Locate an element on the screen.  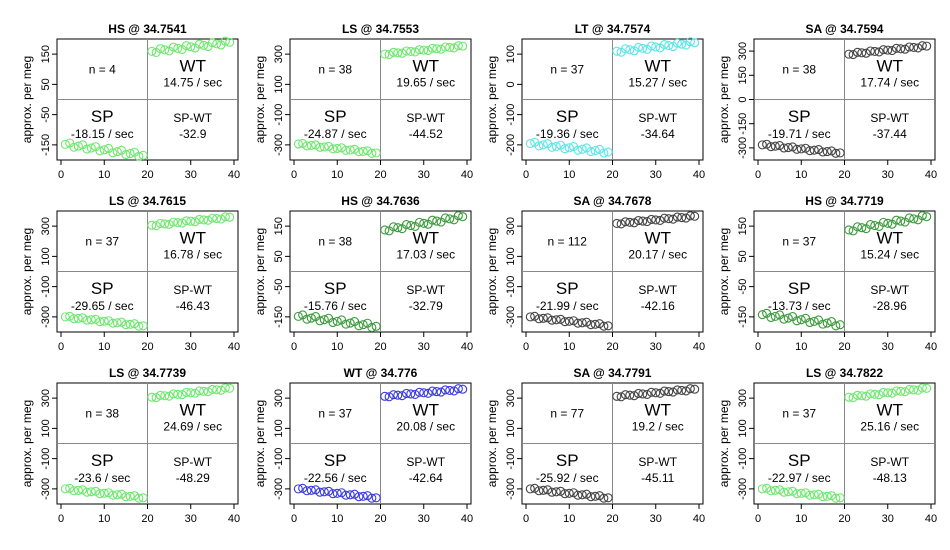
y-tick-label: -300 is located at coordinates (511, 489).